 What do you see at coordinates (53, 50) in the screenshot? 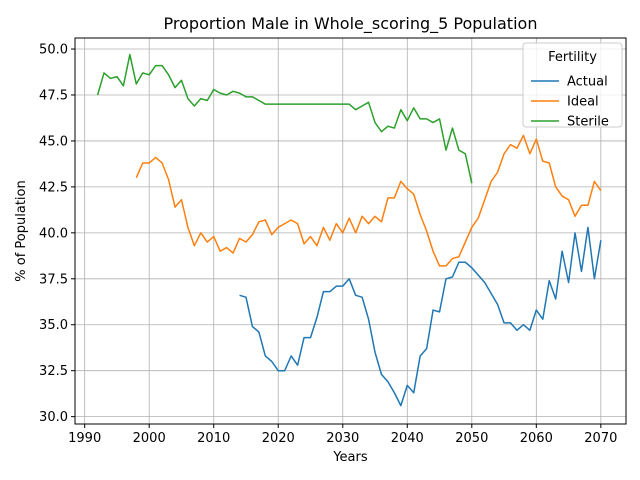
I see `y-tick-label: 50.0` at bounding box center [53, 50].